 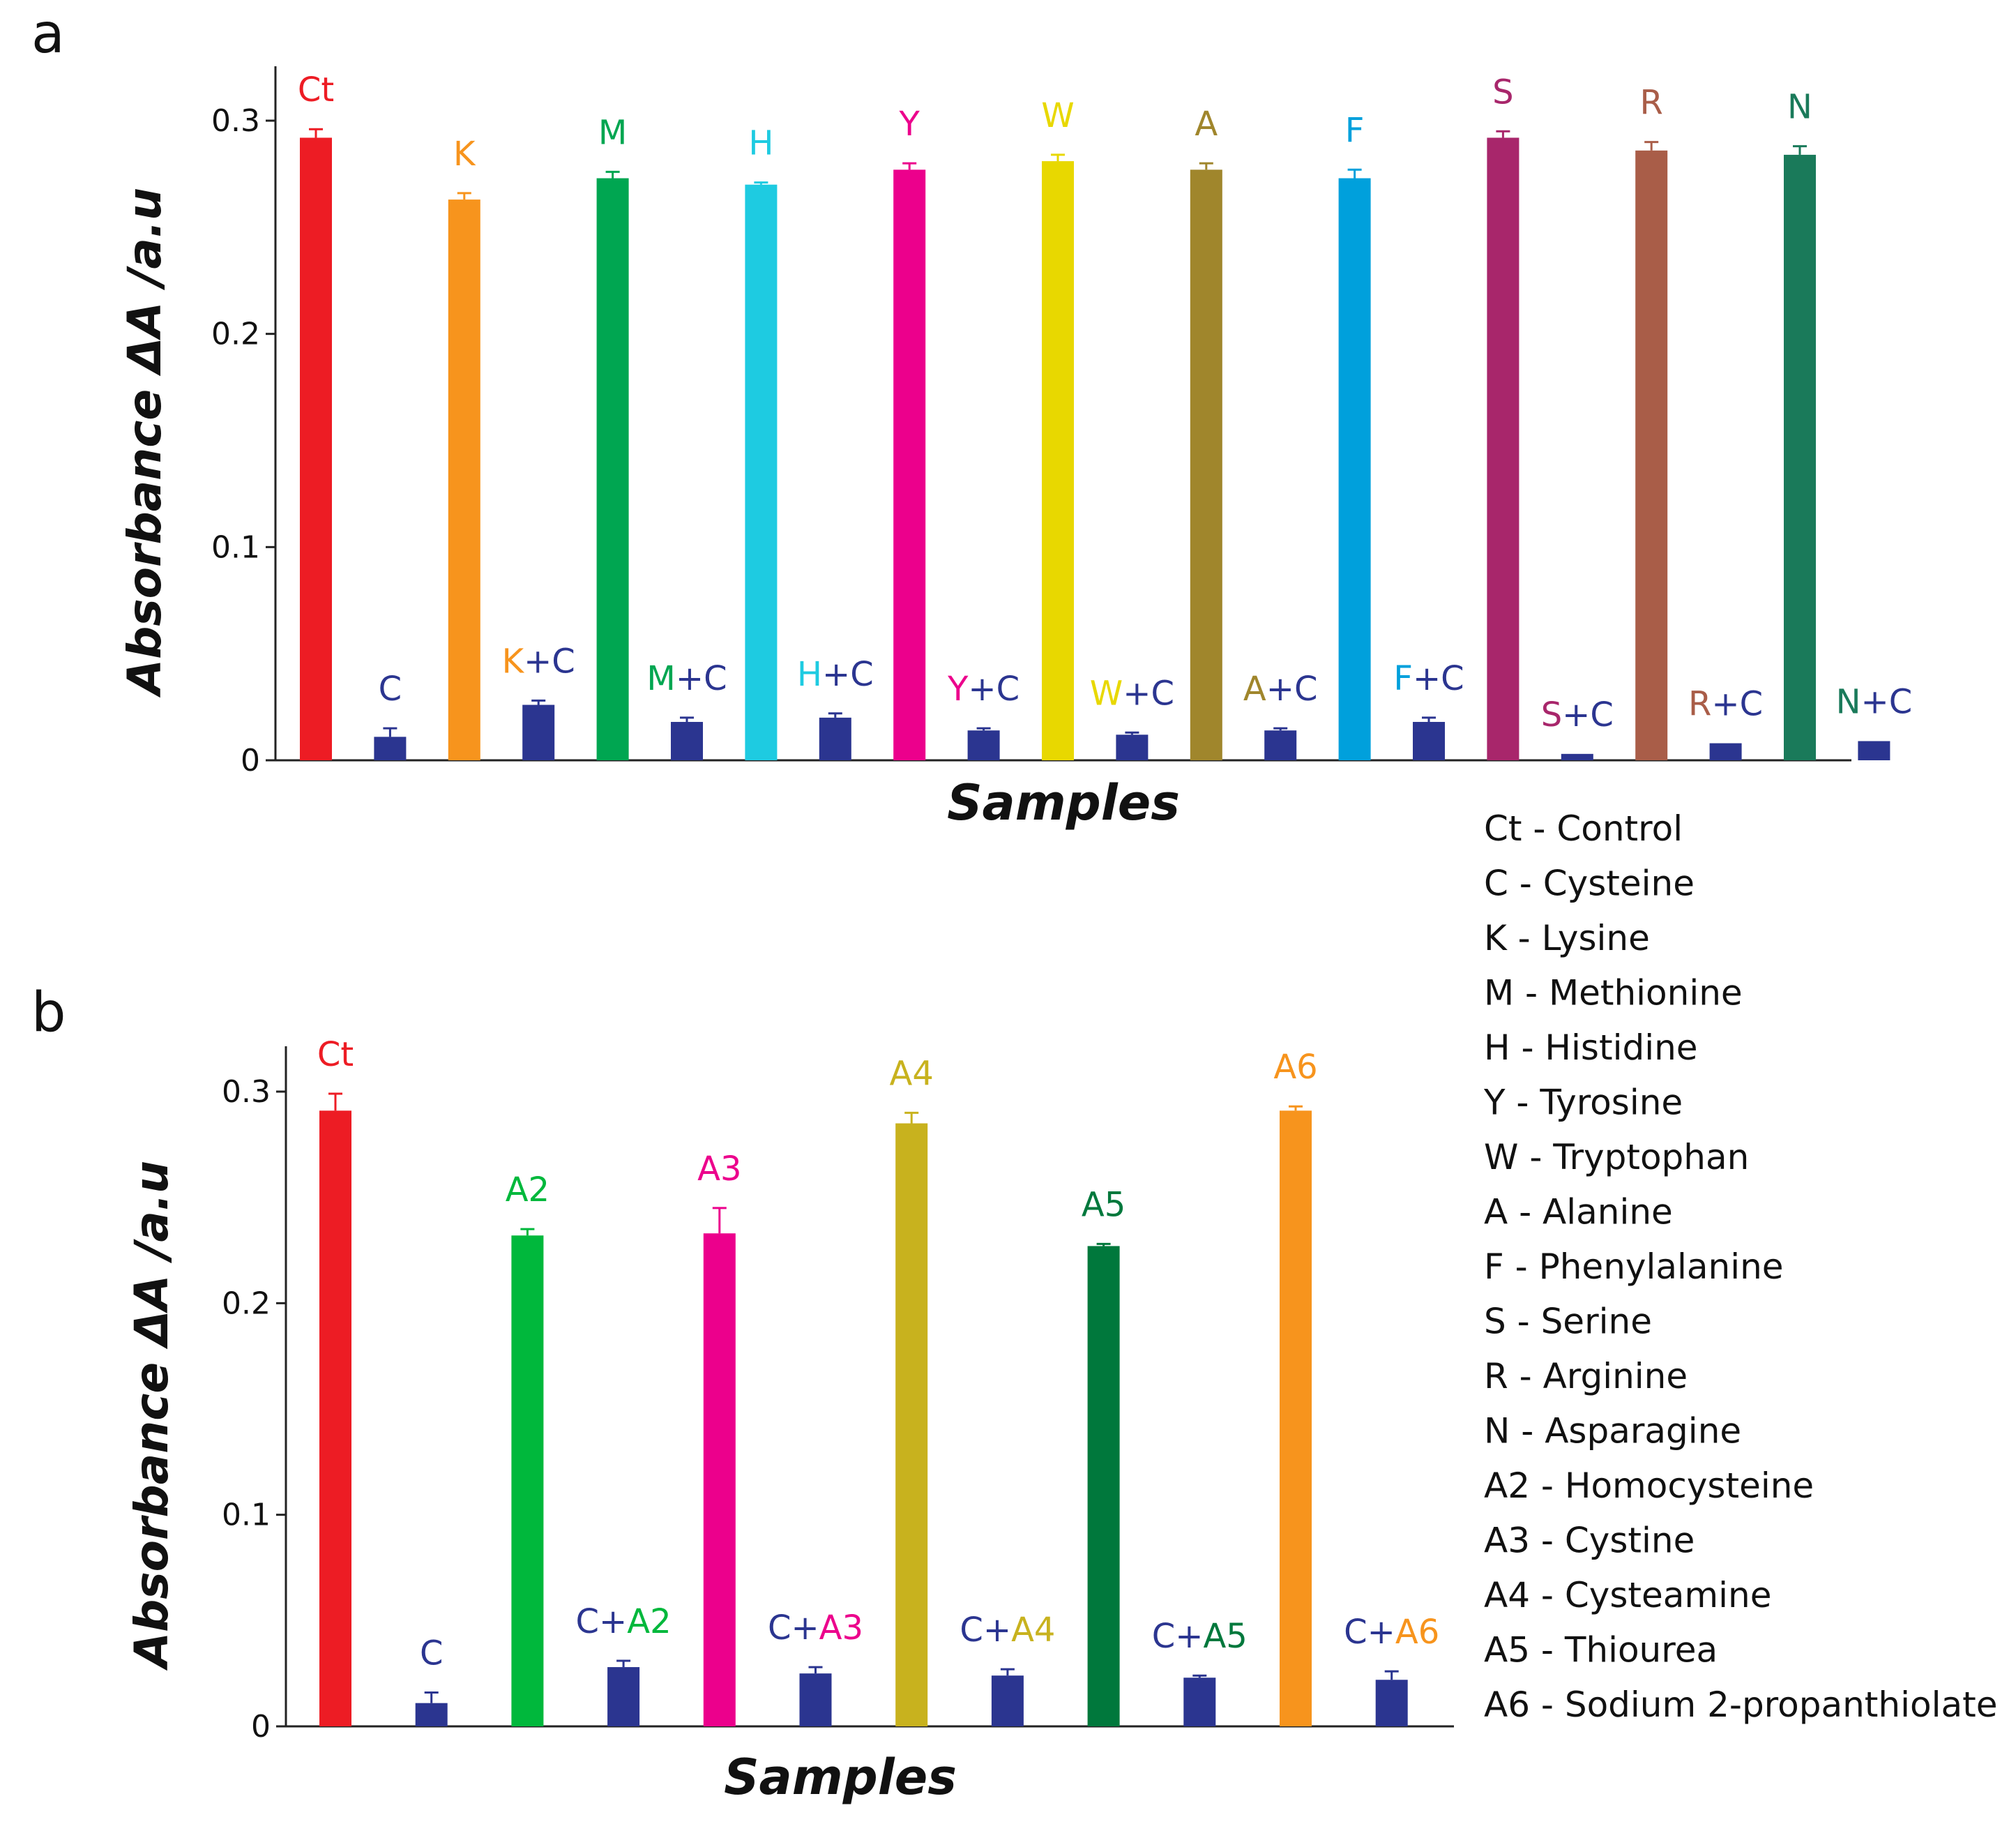 What do you see at coordinates (1612, 1431) in the screenshot?
I see `legend-item: N - Asparagine` at bounding box center [1612, 1431].